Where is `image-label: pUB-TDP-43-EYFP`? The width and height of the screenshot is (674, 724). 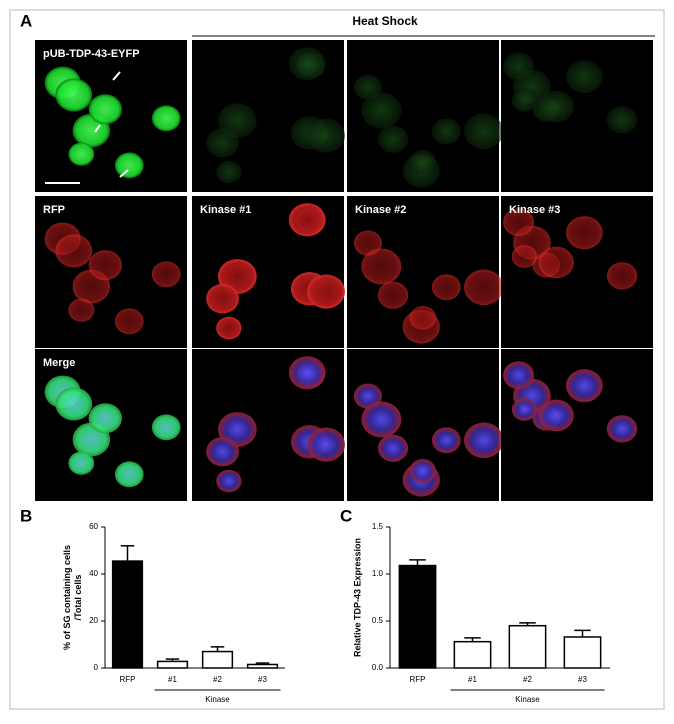
image-label: pUB-TDP-43-EYFP is located at coordinates (91, 54).